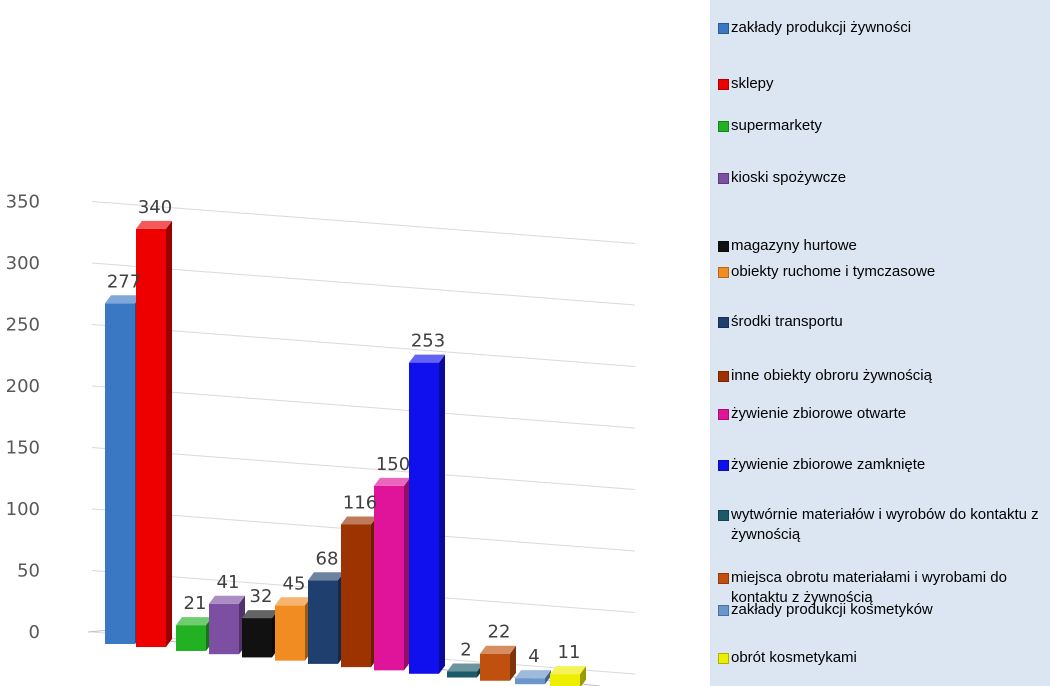 The height and width of the screenshot is (686, 1050). Describe the element at coordinates (819, 413) in the screenshot. I see `legend-label: żywienie zbiorowe otwarte` at that location.